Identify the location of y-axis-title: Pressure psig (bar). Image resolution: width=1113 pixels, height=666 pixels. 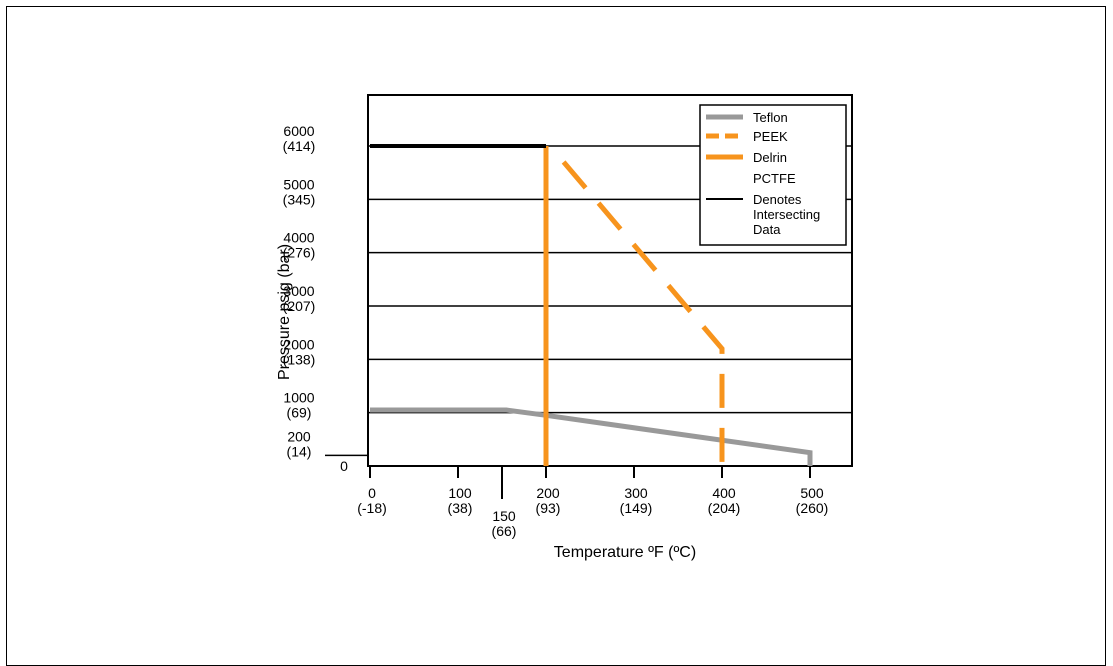
(284, 312).